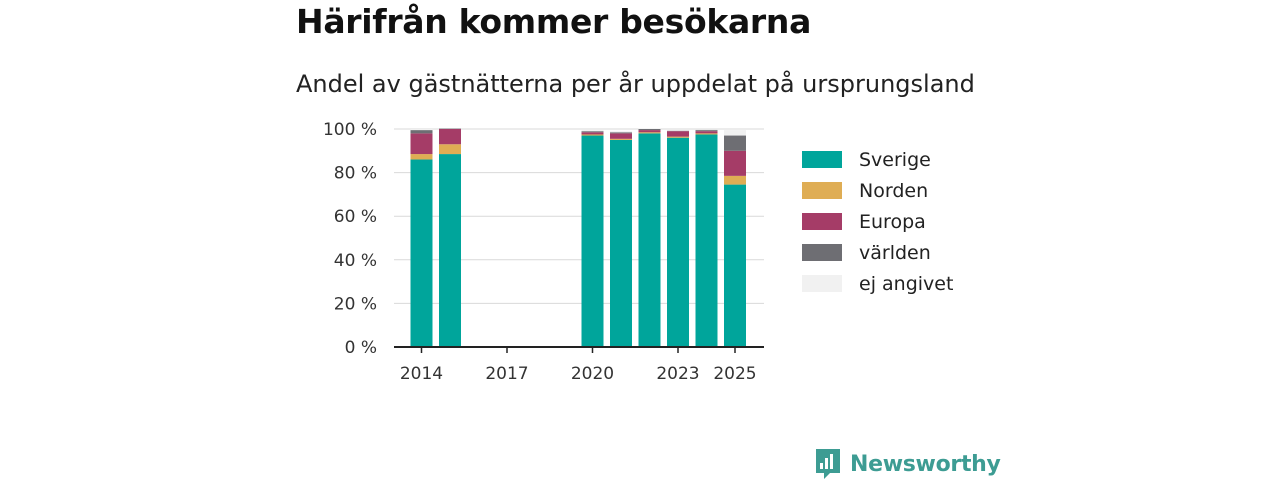 The height and width of the screenshot is (482, 1280). I want to click on y-tick-label: 40 %, so click(355, 261).